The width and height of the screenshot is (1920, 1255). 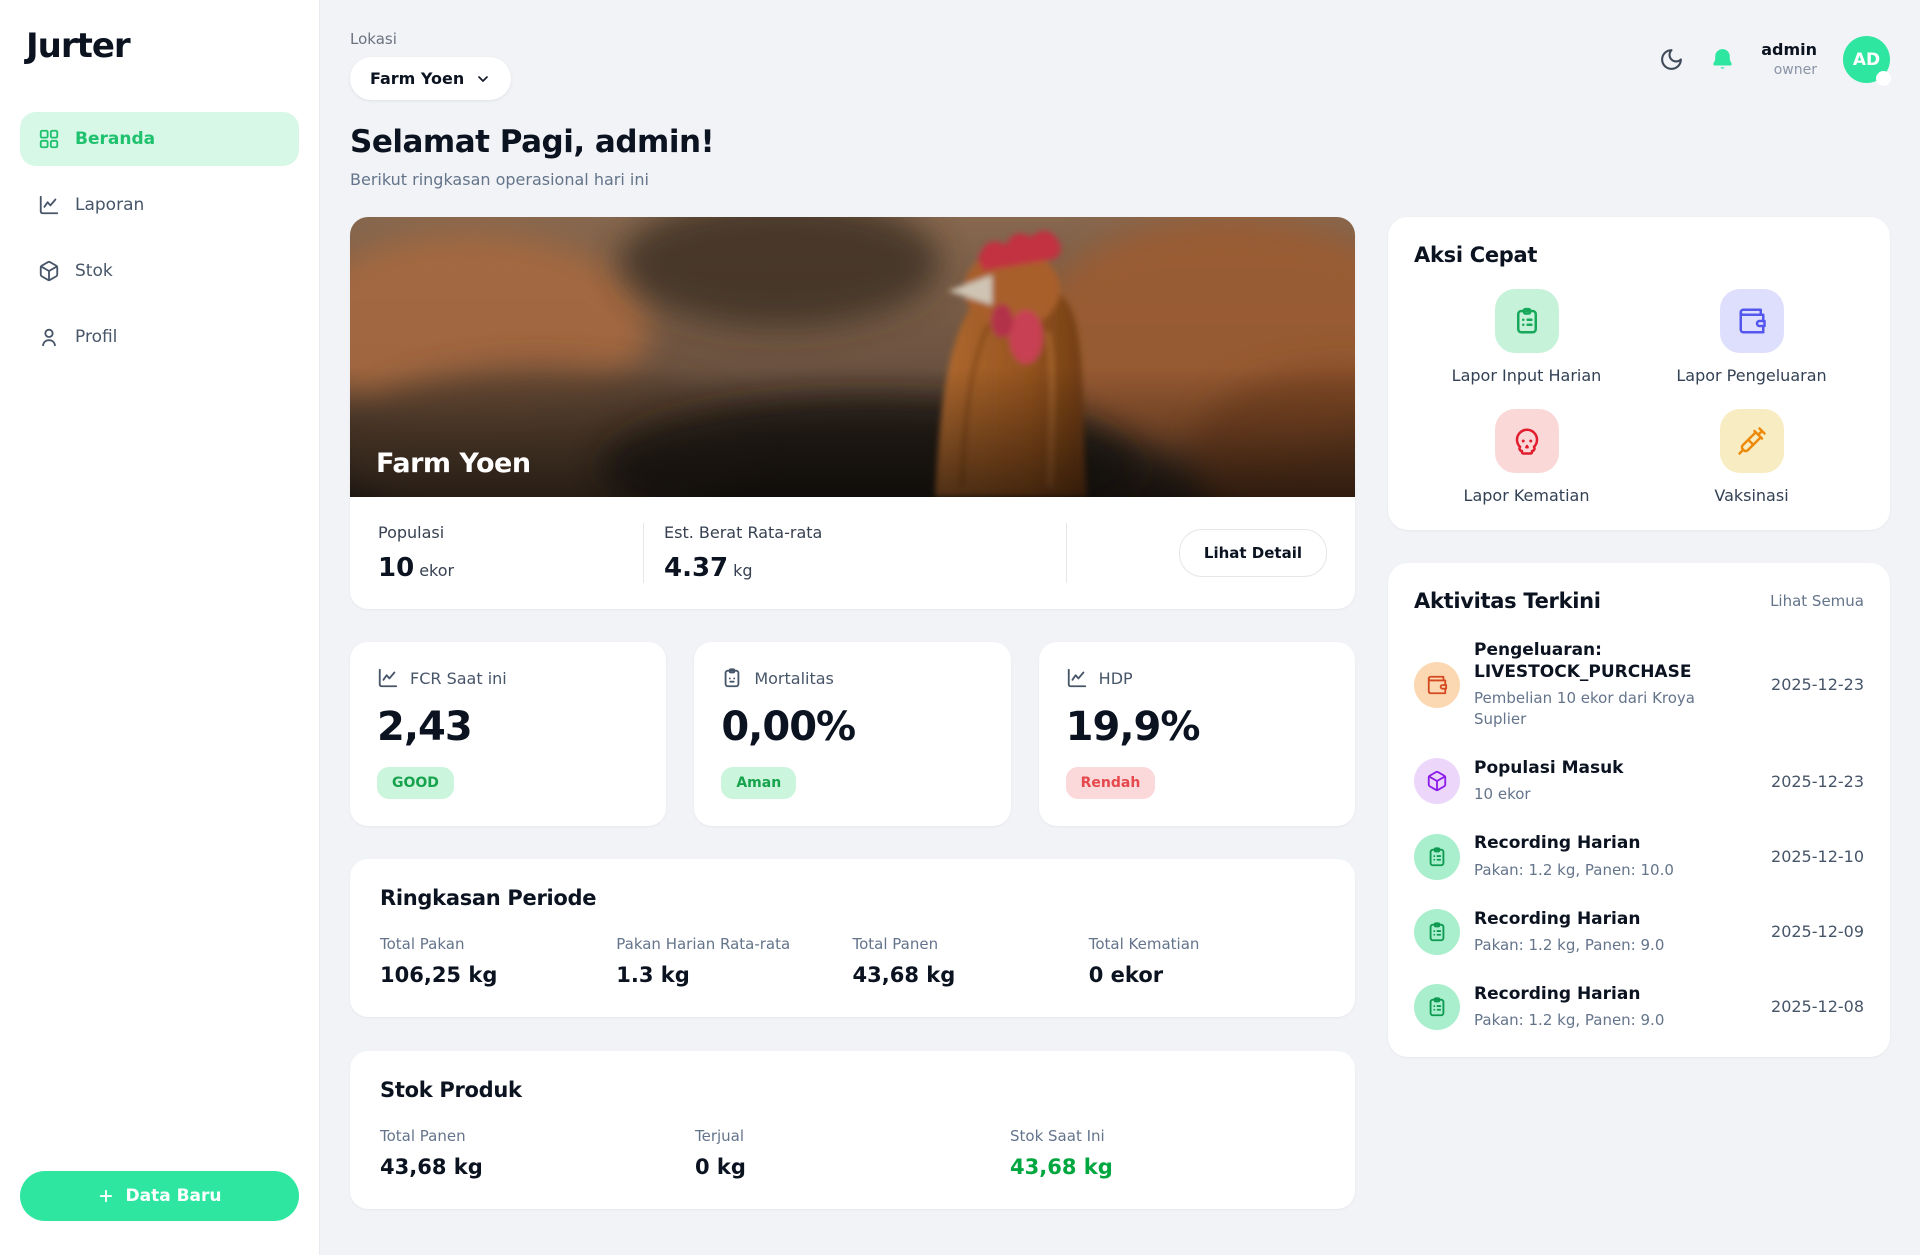 What do you see at coordinates (498, 961) in the screenshot?
I see `summary-item: Total Pakan 106,25 kg` at bounding box center [498, 961].